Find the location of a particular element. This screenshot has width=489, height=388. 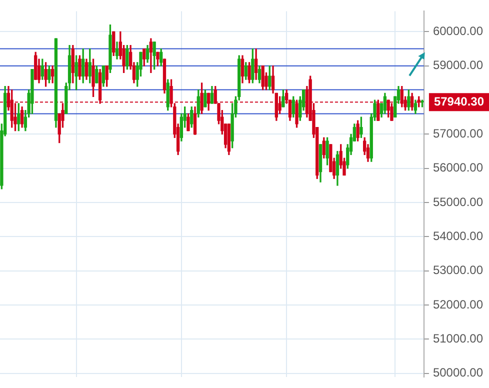

y-tick-label: 52000.00 is located at coordinates (458, 304).